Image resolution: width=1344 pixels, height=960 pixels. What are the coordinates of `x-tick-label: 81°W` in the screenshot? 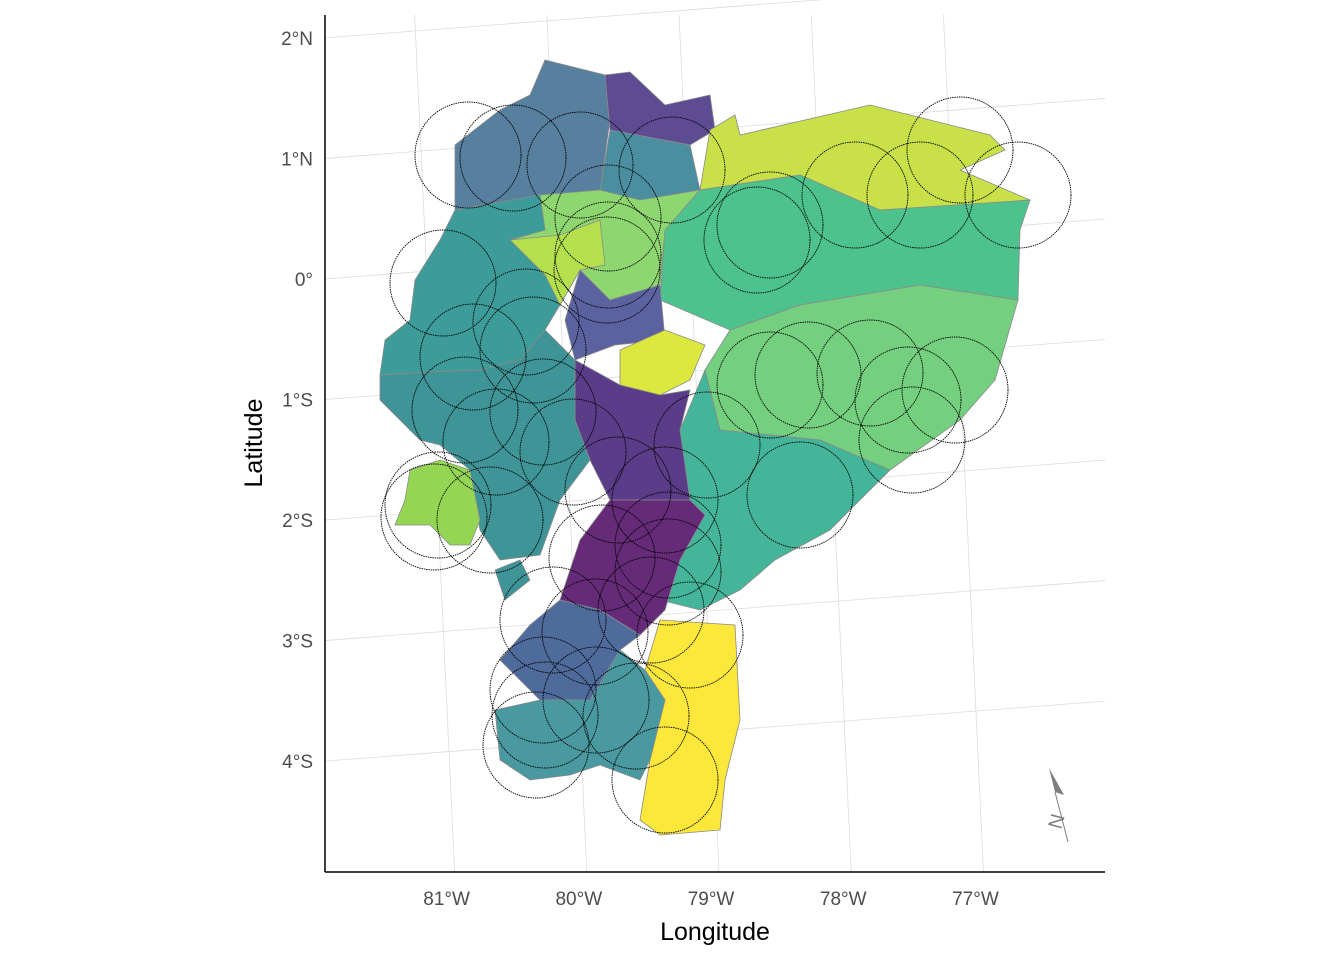 It's located at (446, 899).